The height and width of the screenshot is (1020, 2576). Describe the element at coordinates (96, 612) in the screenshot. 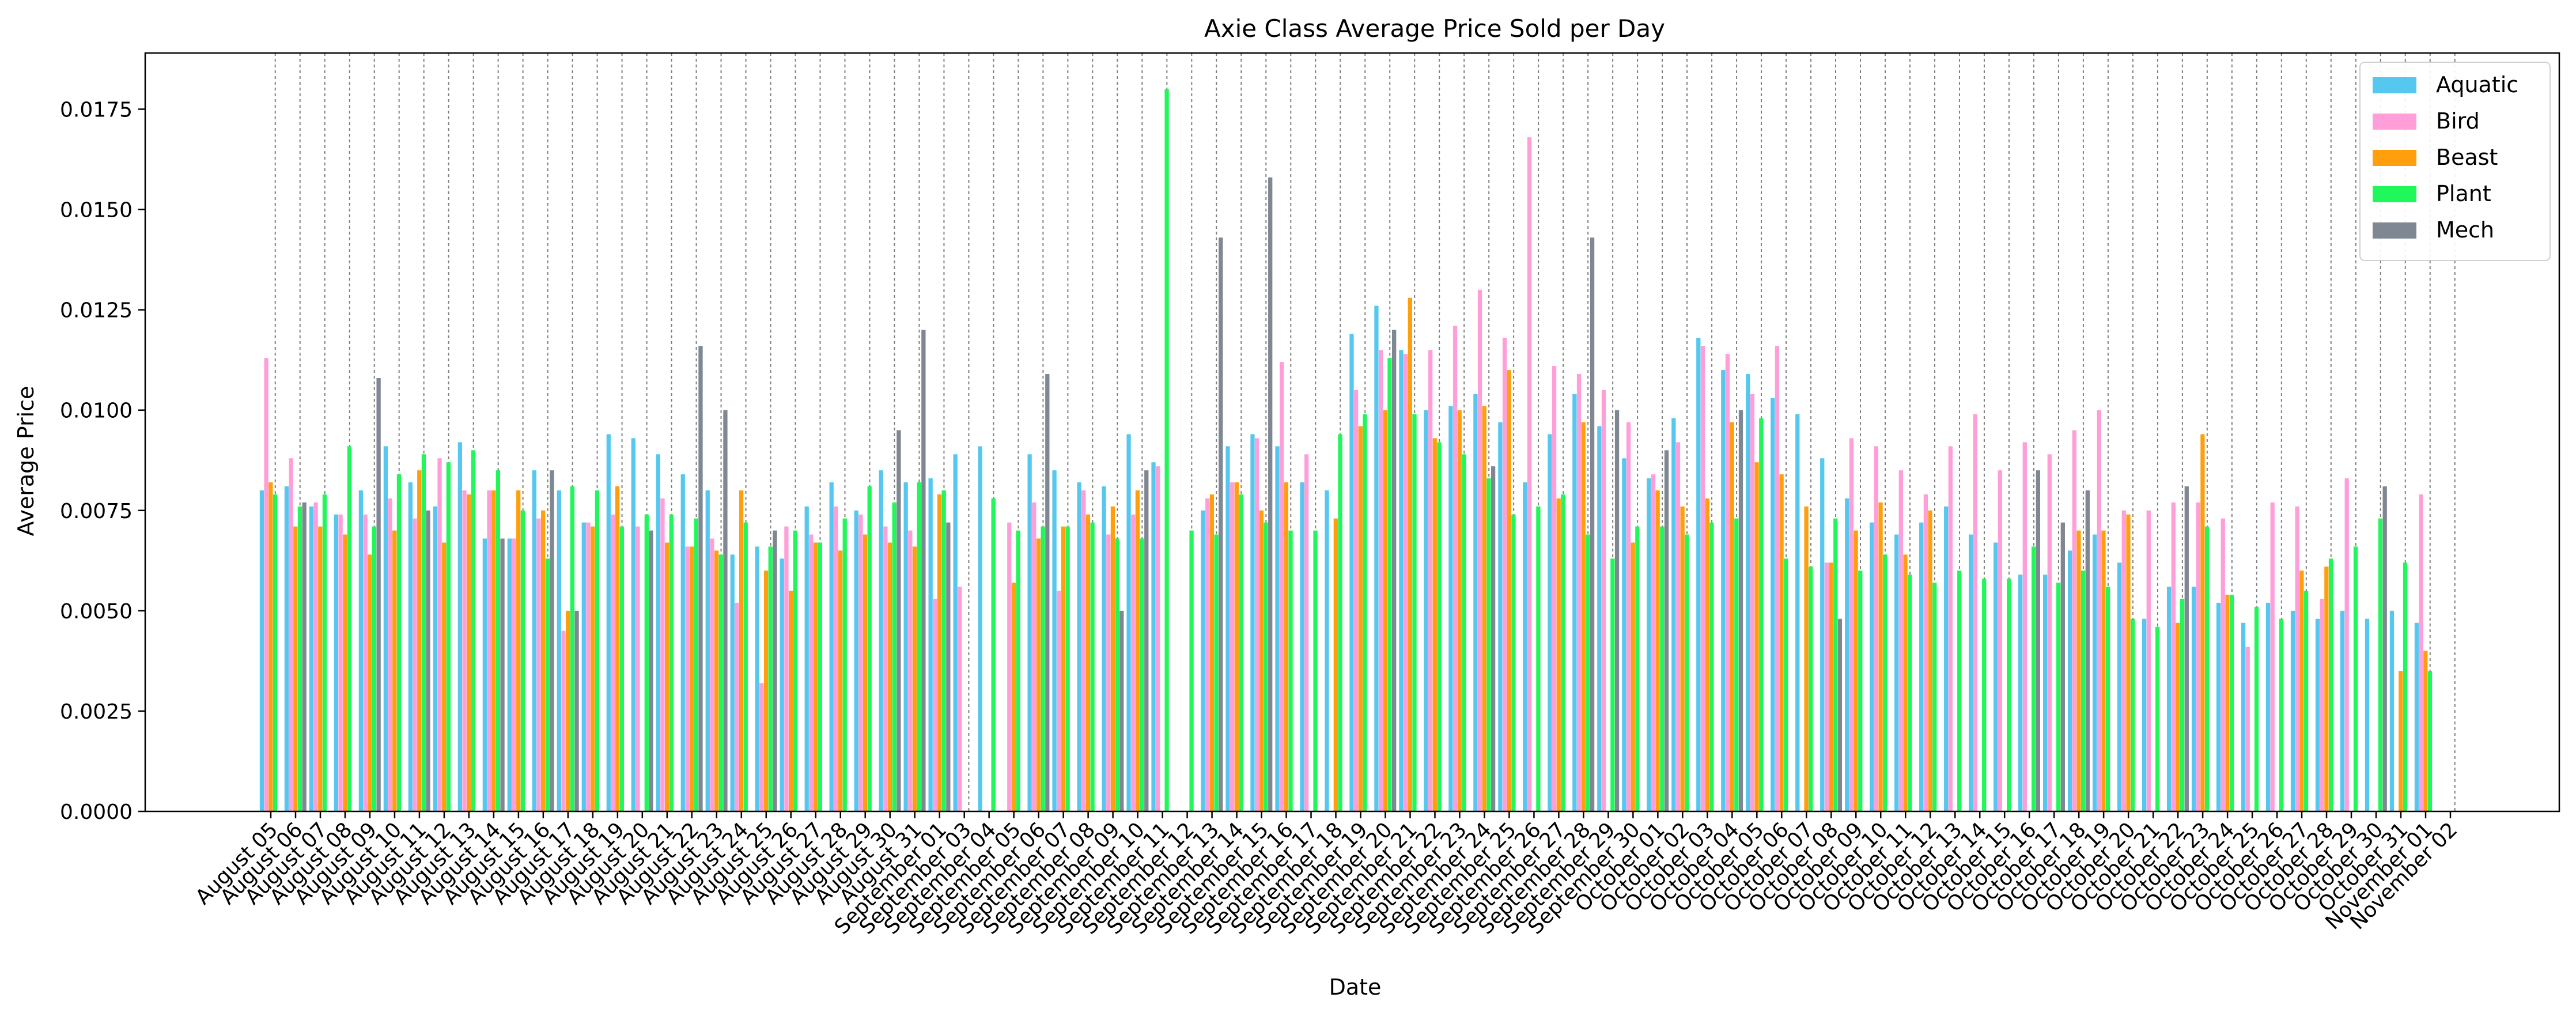

I see `y-tick-label: 0.0050` at that location.